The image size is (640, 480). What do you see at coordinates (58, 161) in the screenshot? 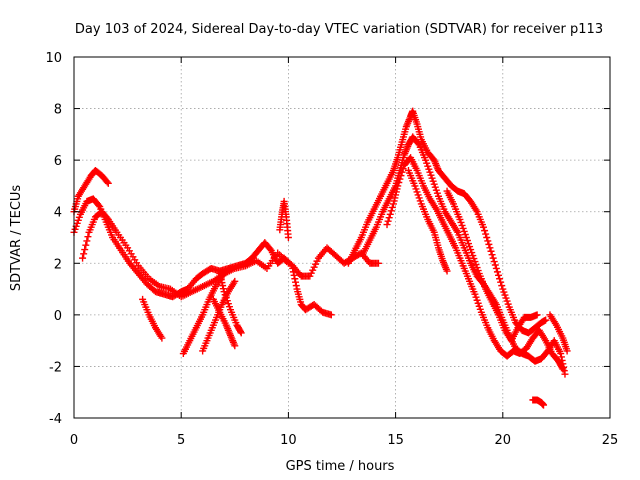
I see `y-tick-label: 6` at bounding box center [58, 161].